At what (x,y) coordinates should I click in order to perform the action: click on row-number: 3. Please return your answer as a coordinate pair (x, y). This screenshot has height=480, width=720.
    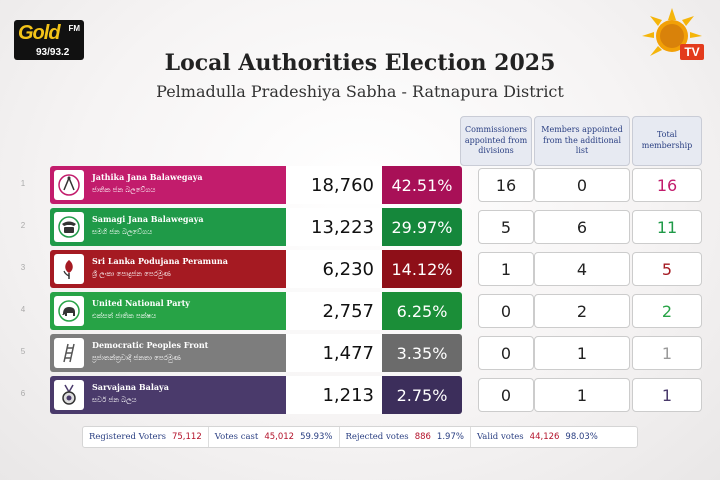
    Looking at the image, I should click on (23, 267).